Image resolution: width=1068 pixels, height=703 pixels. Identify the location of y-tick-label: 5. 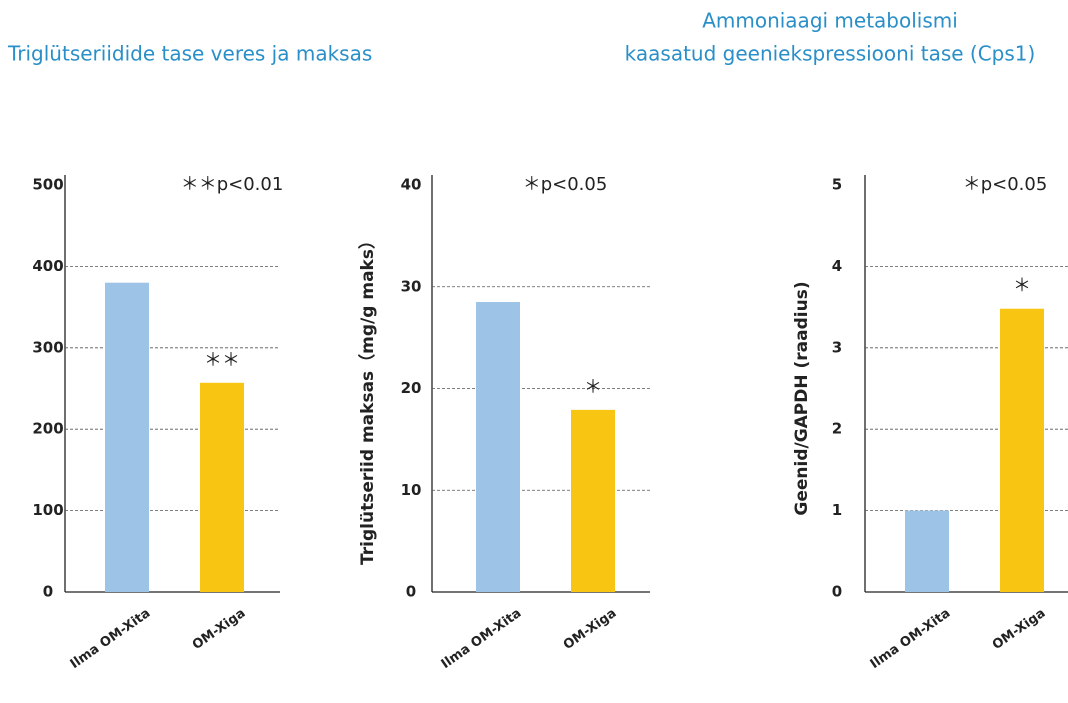
(837, 185).